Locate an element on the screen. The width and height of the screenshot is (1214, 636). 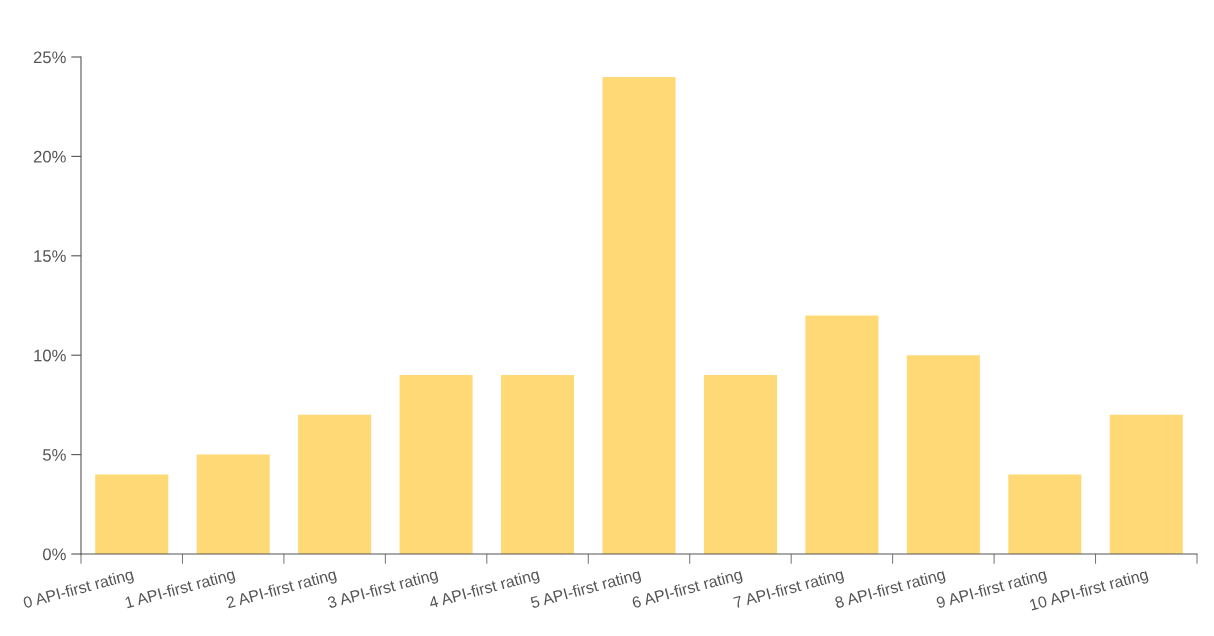
y-tick-label: 15% is located at coordinates (50, 256).